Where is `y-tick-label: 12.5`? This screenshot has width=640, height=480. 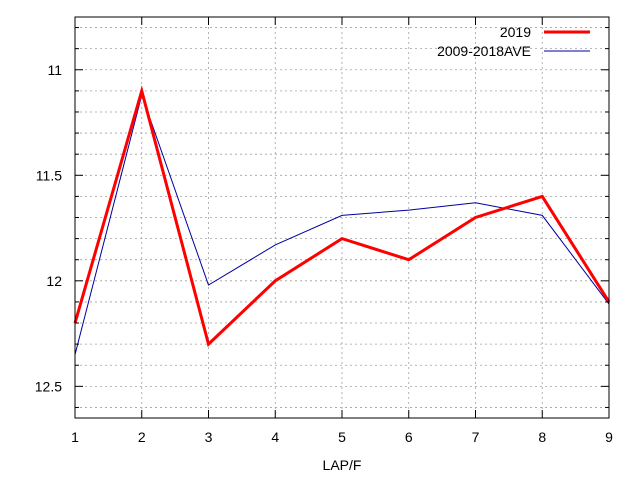
y-tick-label: 12.5 is located at coordinates (48, 386).